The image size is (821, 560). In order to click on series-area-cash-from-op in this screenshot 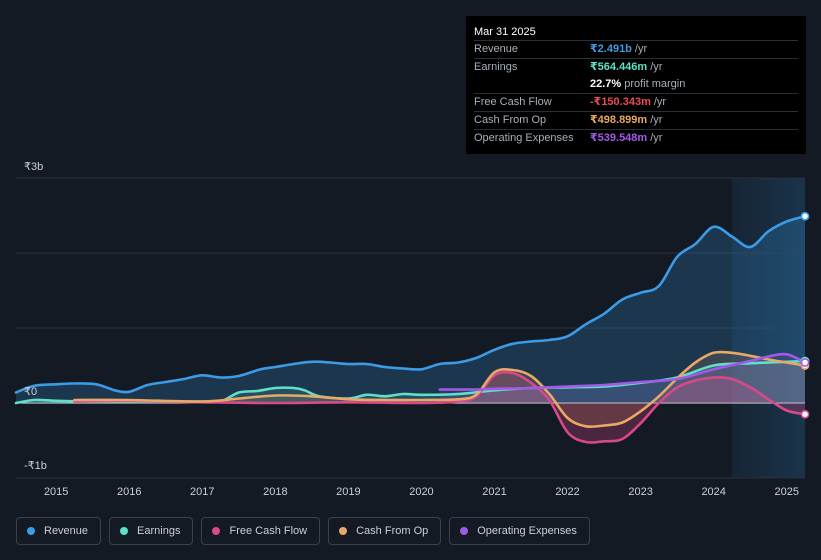, I will do `click(439, 389)`.